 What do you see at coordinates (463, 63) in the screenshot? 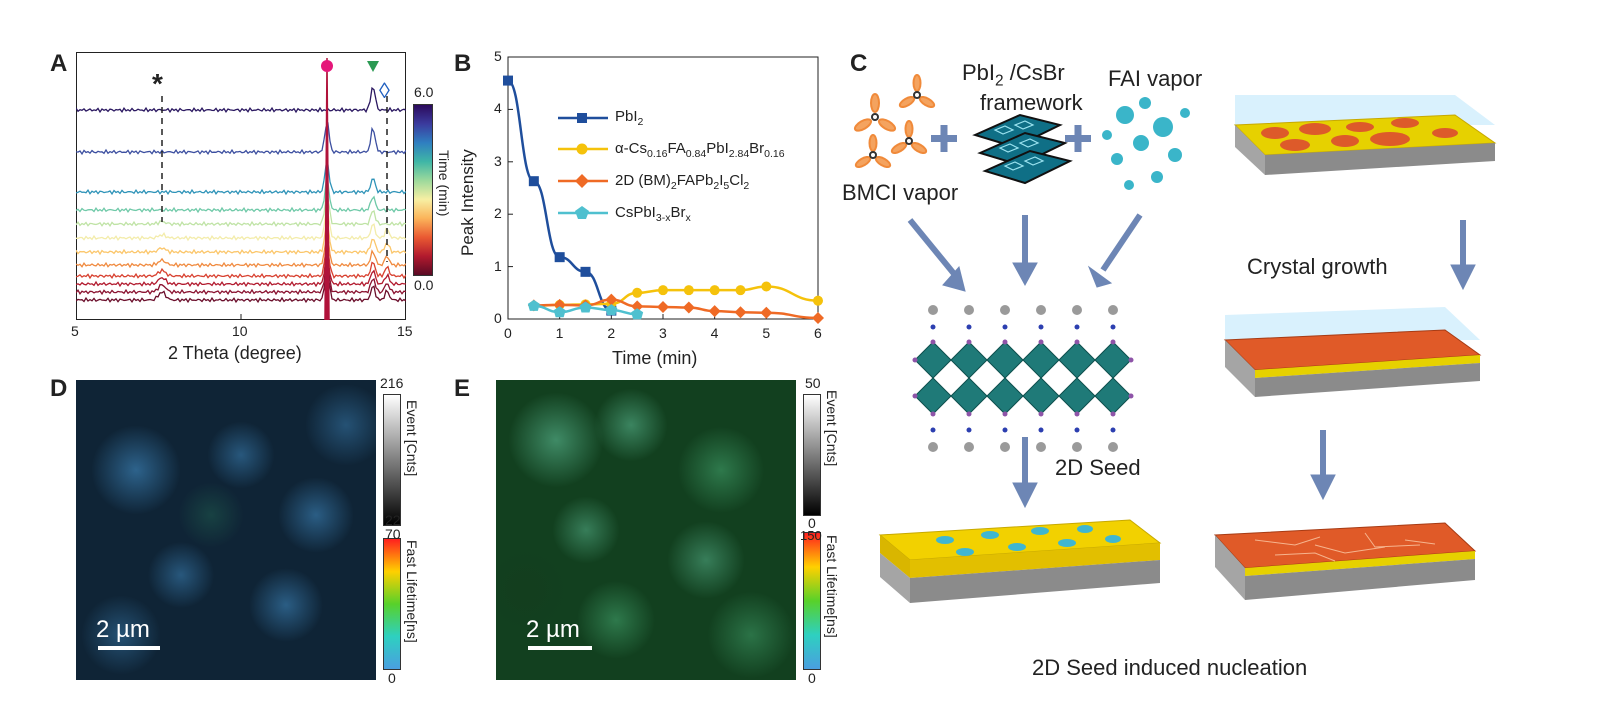
I see `panel-label-b: B` at bounding box center [463, 63].